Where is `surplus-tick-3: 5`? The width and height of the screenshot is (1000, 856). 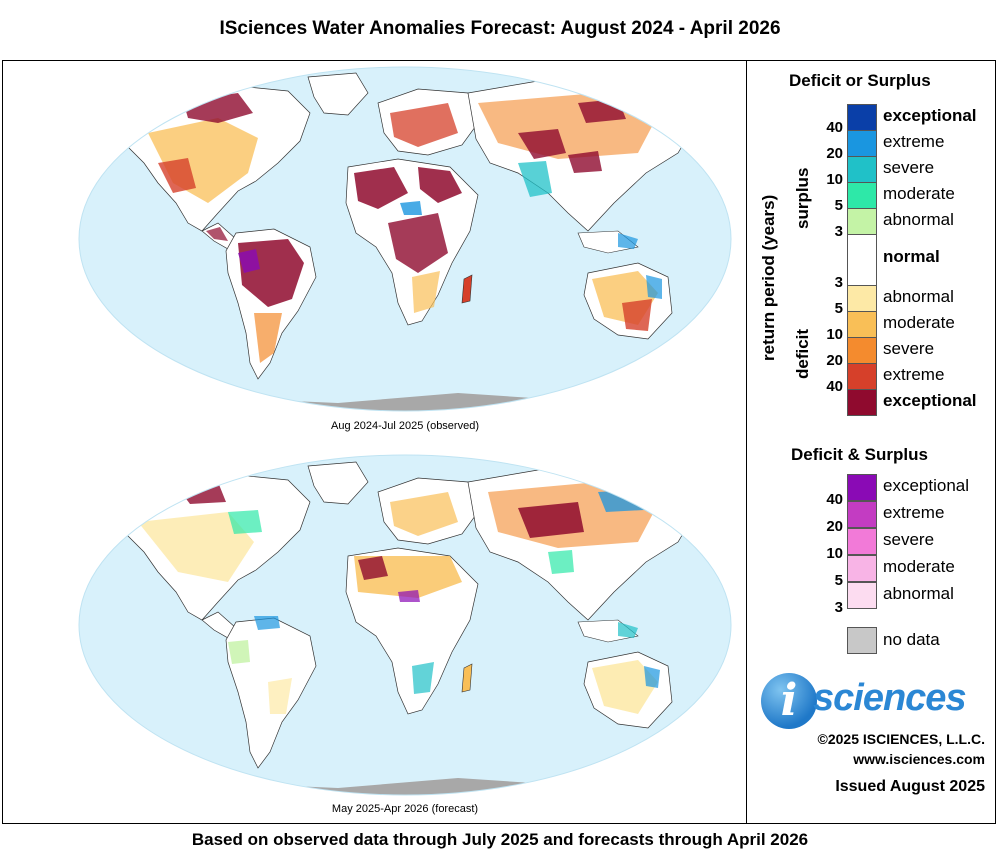
surplus-tick-3: 5 is located at coordinates (838, 205).